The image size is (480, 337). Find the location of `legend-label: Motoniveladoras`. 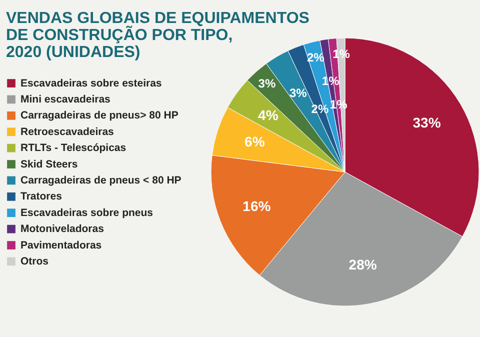

legend-label: Motoniveladoras is located at coordinates (62, 229).